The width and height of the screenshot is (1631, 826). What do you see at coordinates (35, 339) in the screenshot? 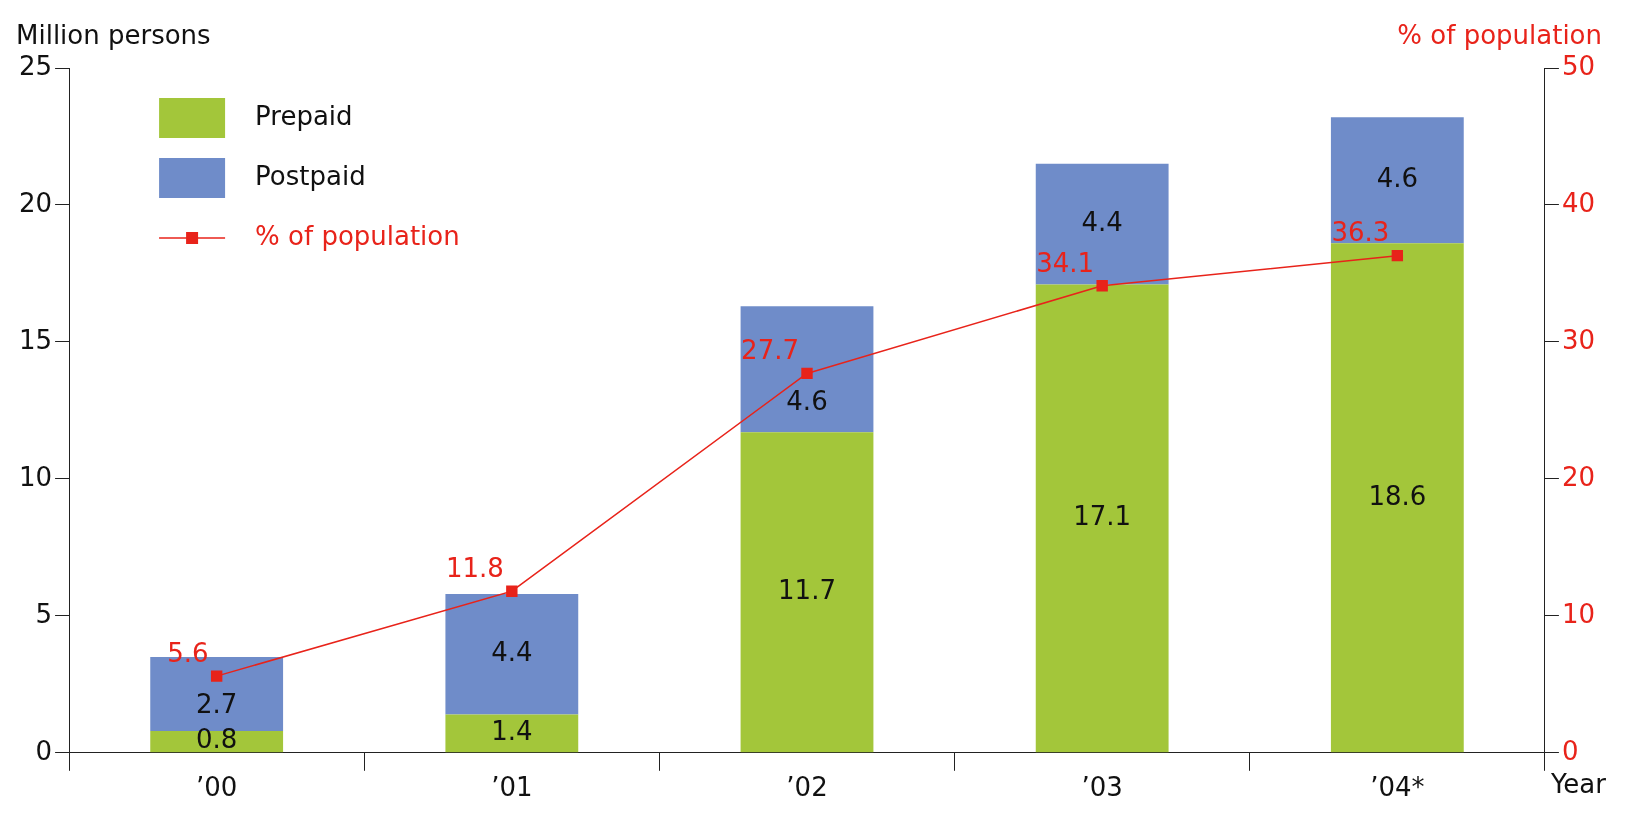
I see `y-tick-label: 15` at bounding box center [35, 339].